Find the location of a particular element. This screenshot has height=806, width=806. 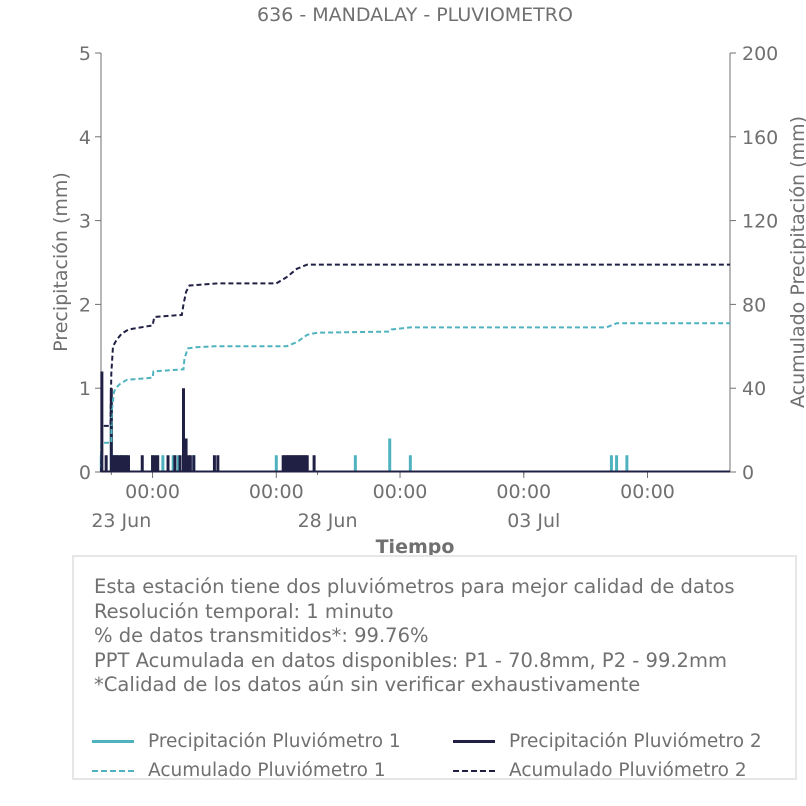

legend-item-p1-accum: Acumulado Pluviómetro 1 is located at coordinates (239, 770).